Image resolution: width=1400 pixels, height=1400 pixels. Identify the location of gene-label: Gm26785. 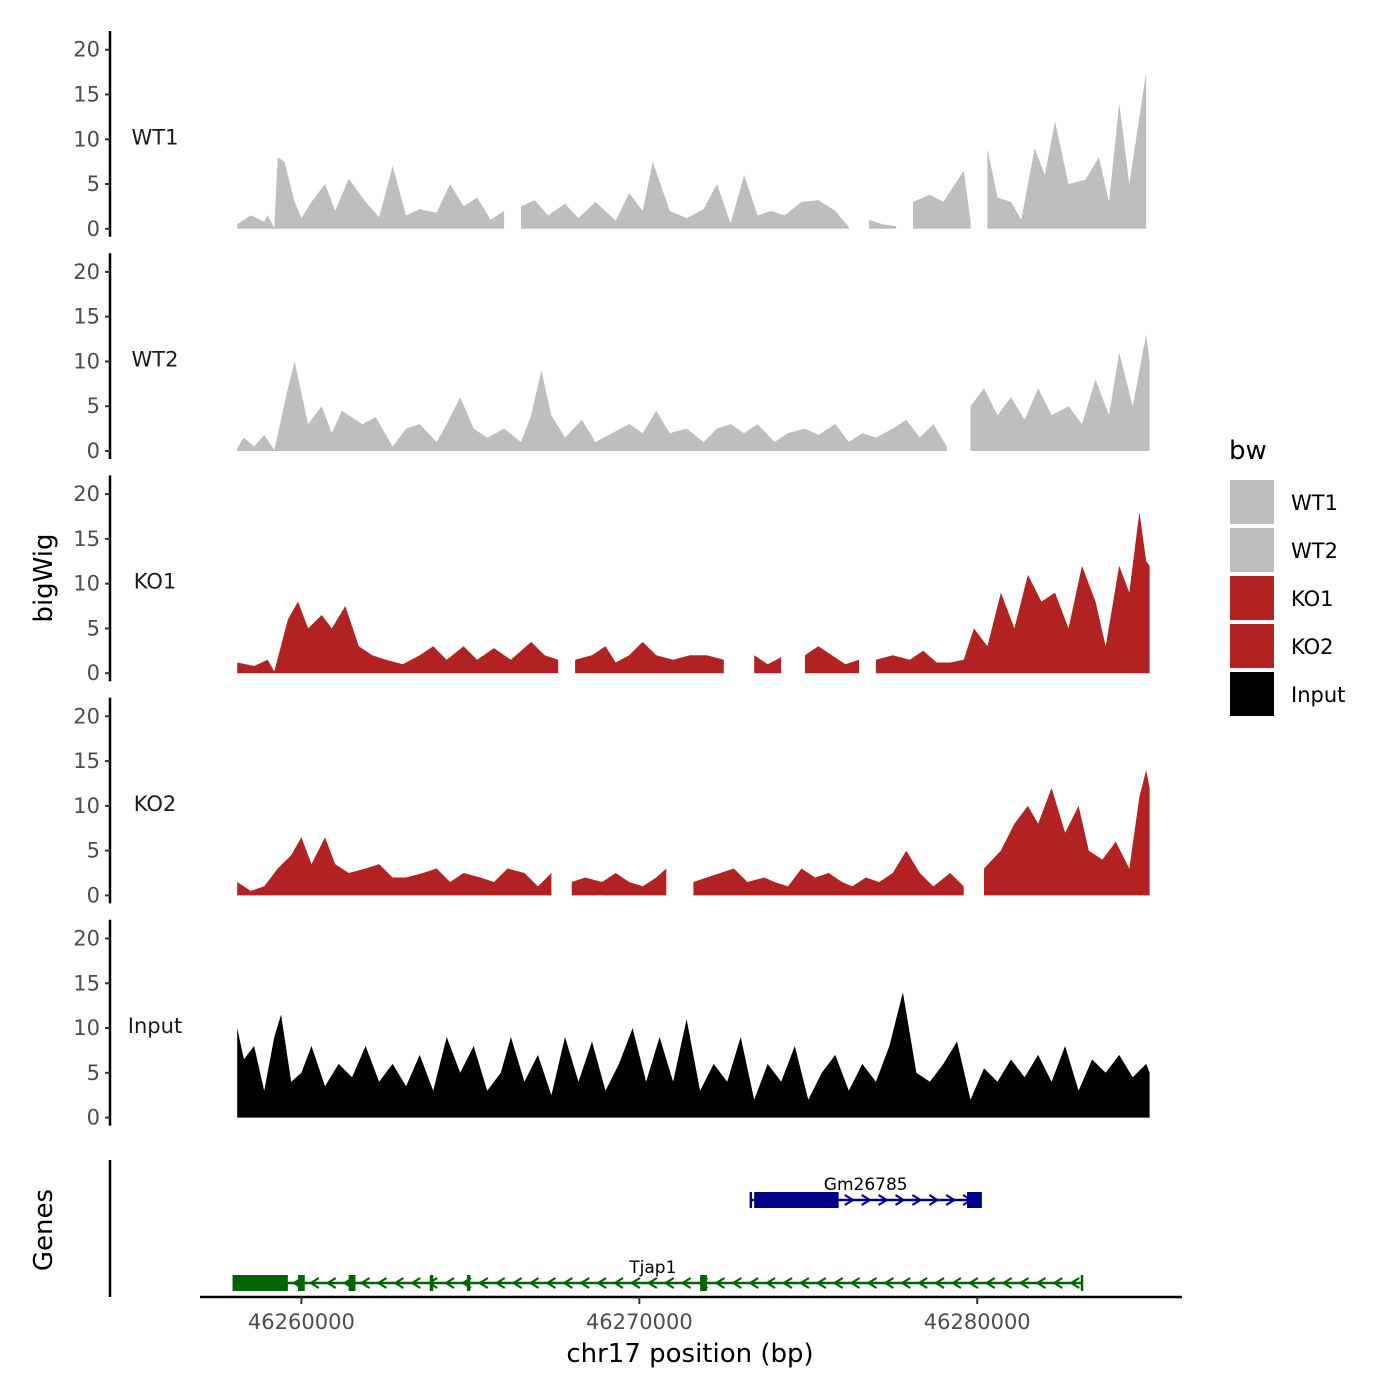
(866, 1185).